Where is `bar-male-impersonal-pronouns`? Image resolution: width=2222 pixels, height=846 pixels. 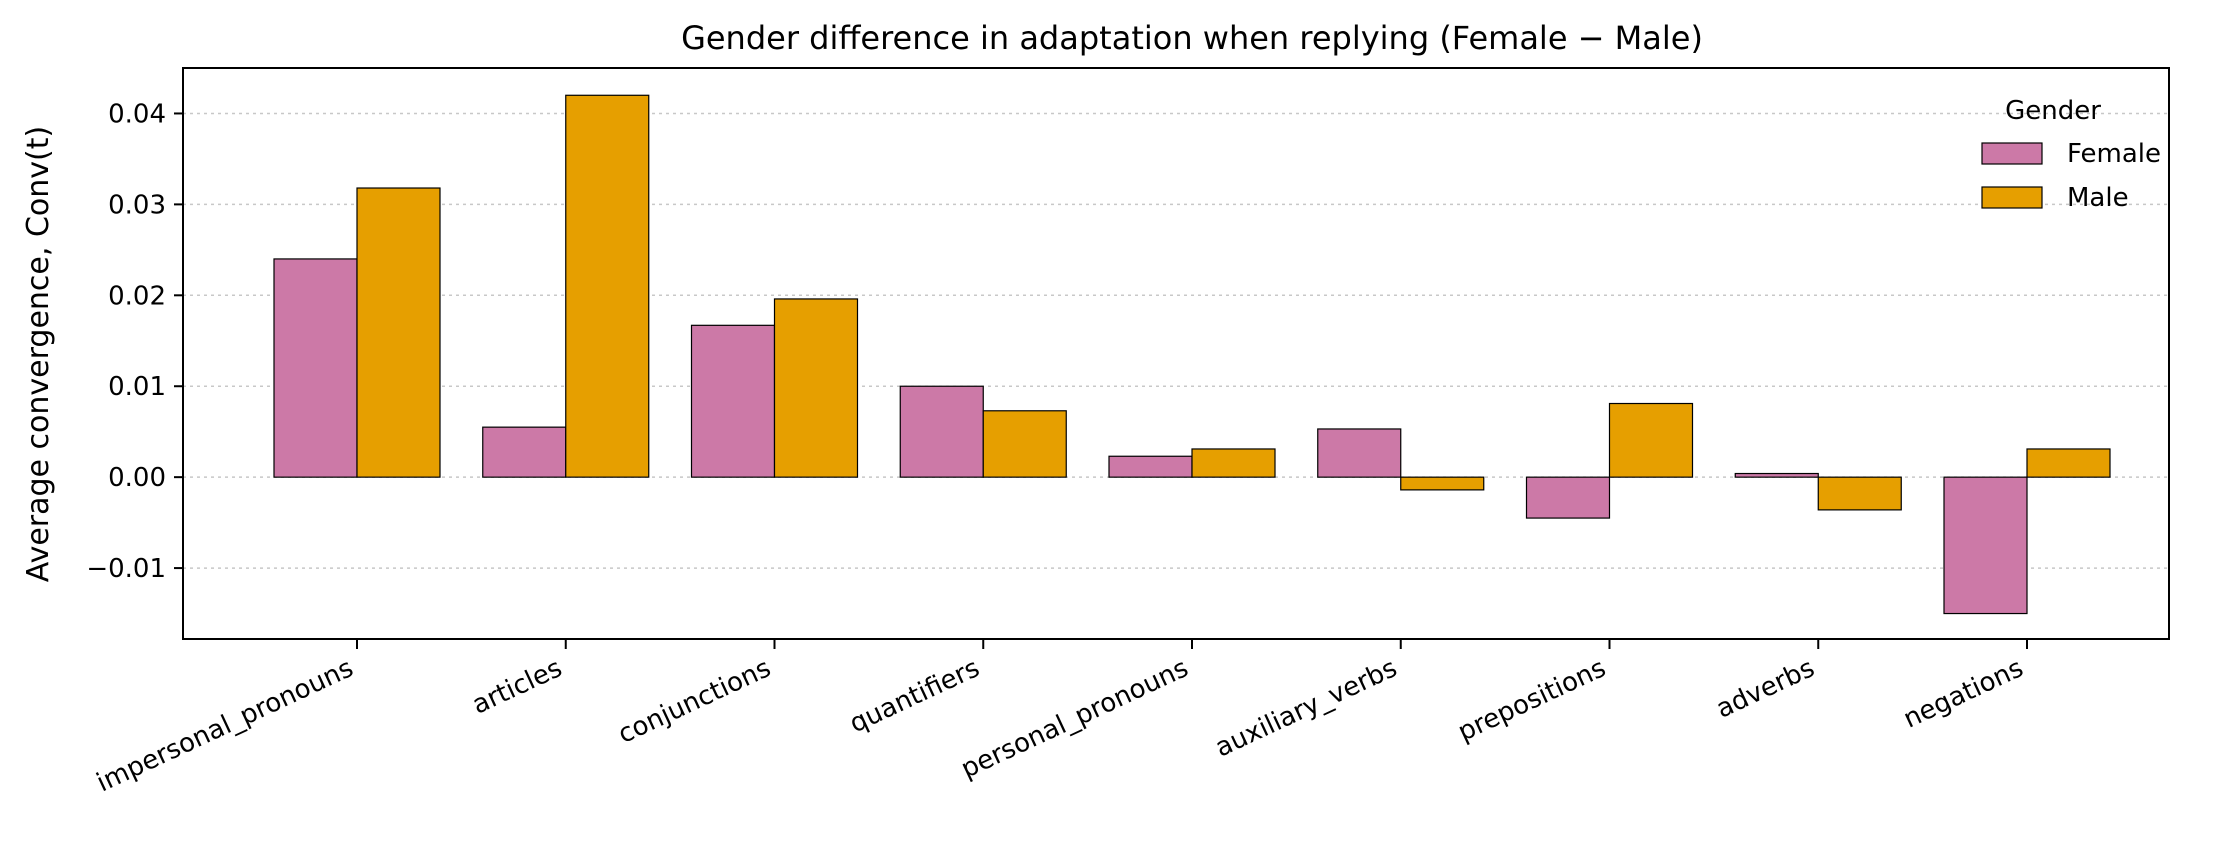 bar-male-impersonal-pronouns is located at coordinates (398, 332).